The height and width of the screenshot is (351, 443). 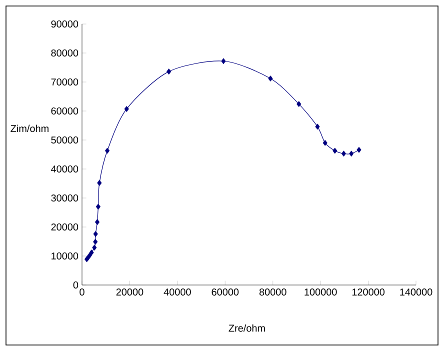 What do you see at coordinates (75, 285) in the screenshot?
I see `y-tick-label: 0` at bounding box center [75, 285].